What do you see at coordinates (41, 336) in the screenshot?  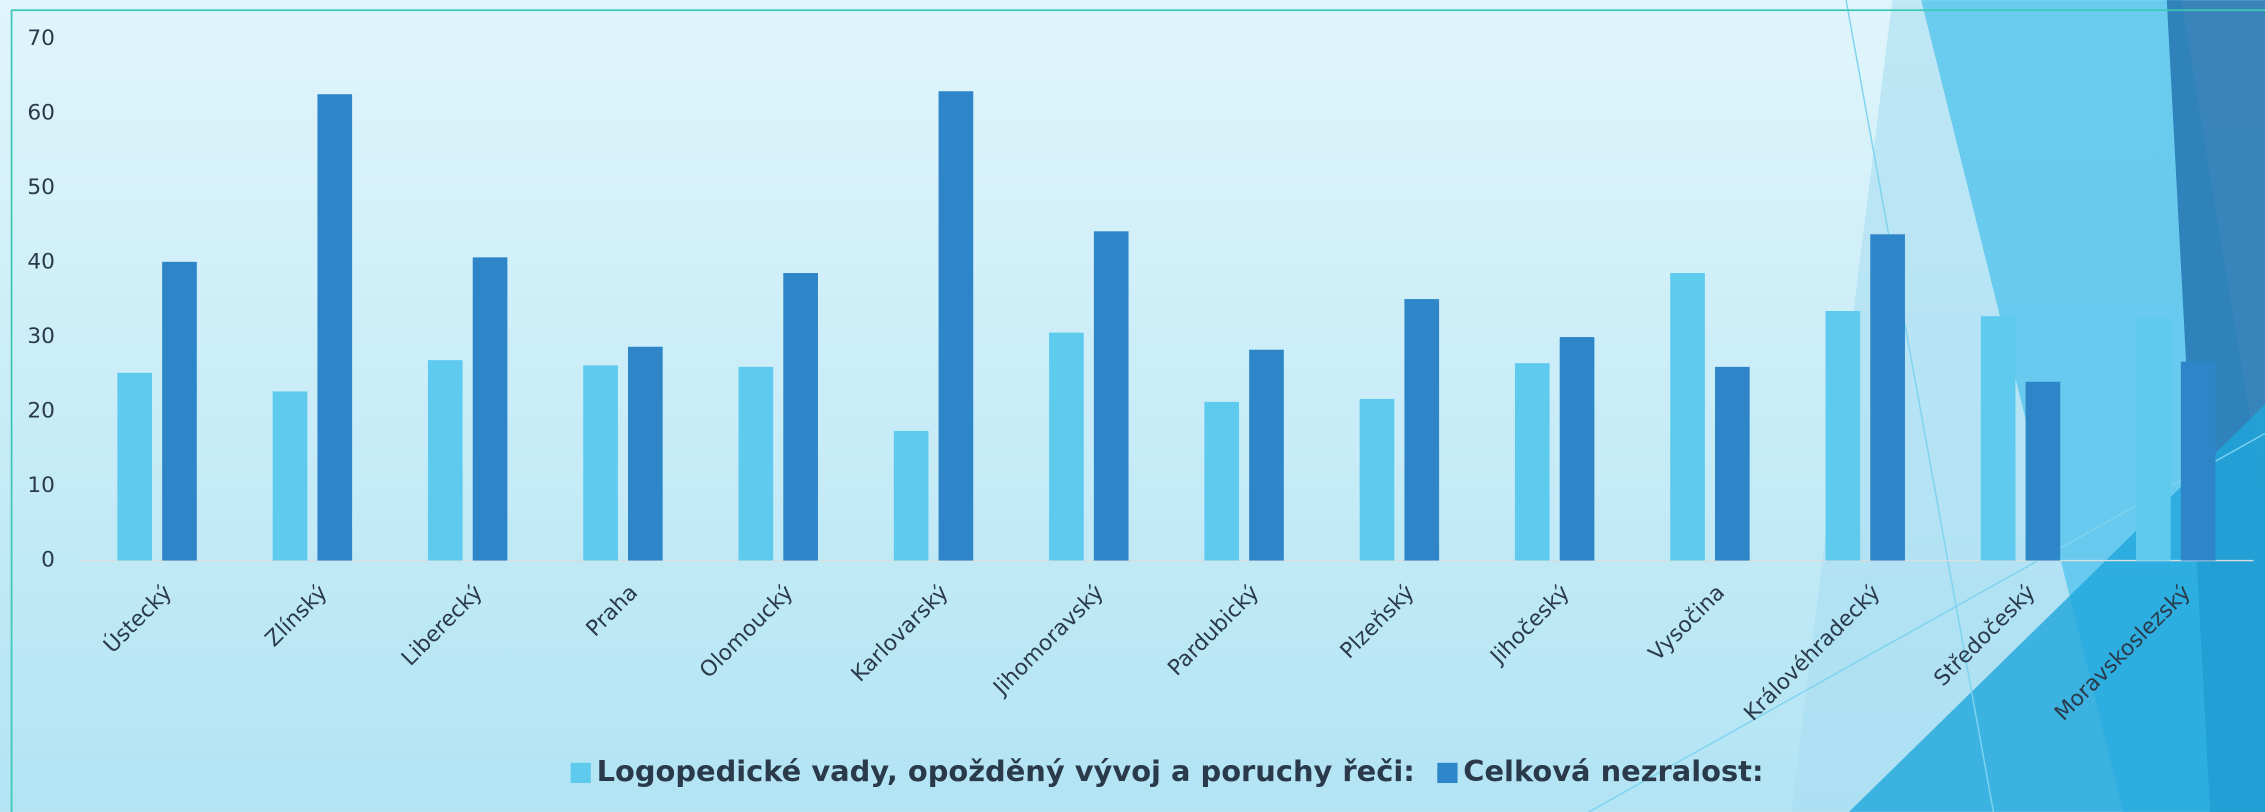 I see `y-tick-label: 30` at bounding box center [41, 336].